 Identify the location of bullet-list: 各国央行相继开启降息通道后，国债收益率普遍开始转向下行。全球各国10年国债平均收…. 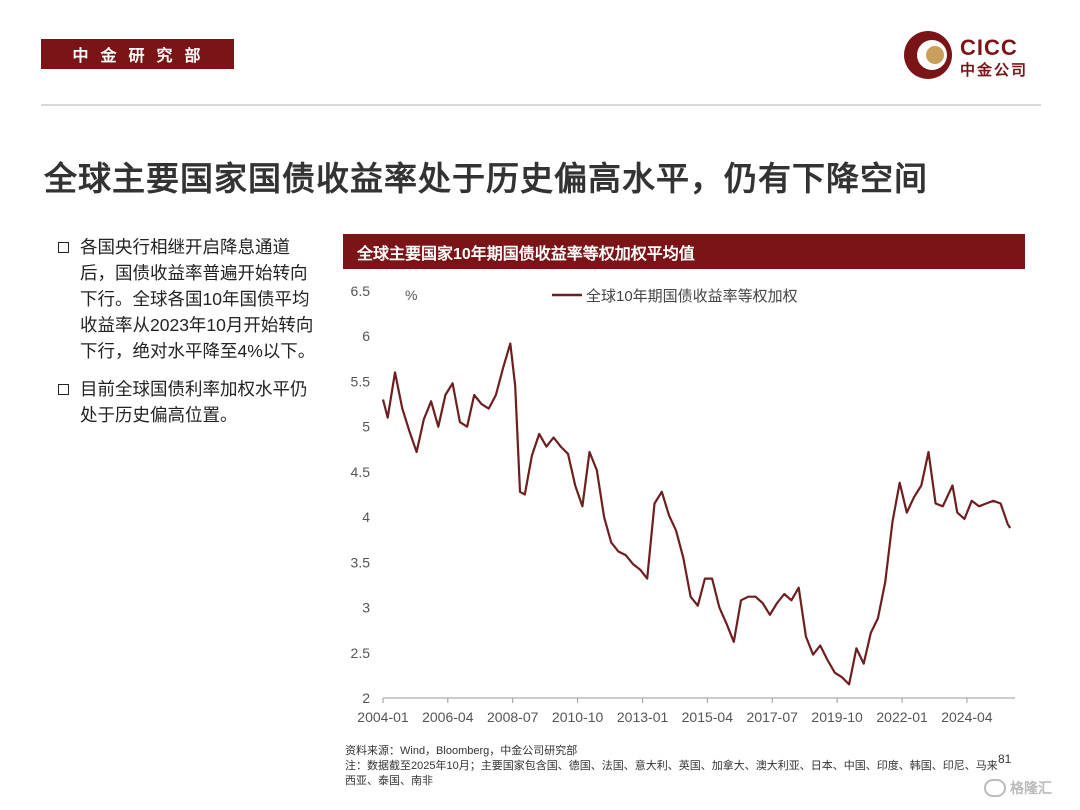
(190, 337).